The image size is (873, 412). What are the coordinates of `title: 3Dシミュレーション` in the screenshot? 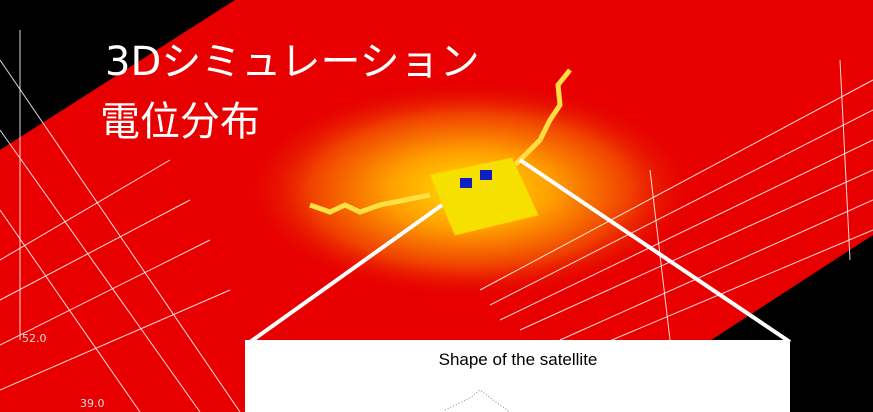 It's located at (292, 62).